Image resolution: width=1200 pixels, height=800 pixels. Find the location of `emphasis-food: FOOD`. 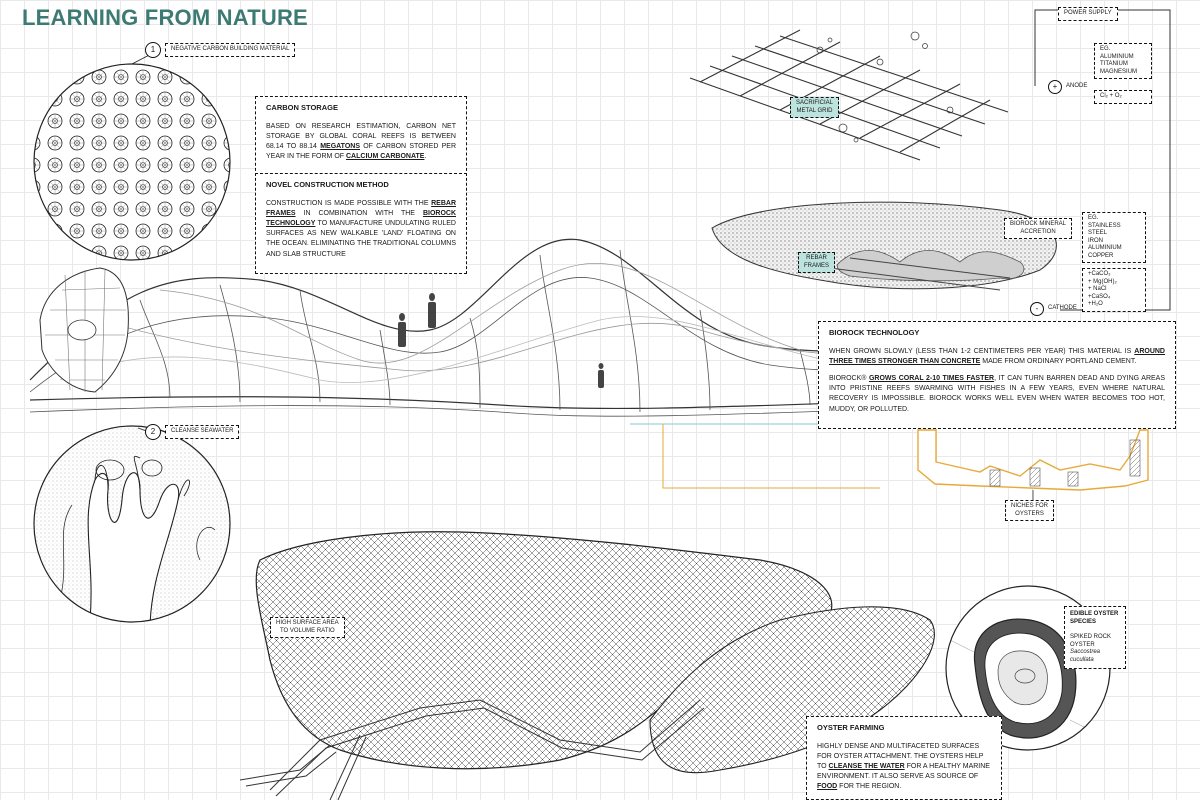

emphasis-food: FOOD is located at coordinates (827, 787).